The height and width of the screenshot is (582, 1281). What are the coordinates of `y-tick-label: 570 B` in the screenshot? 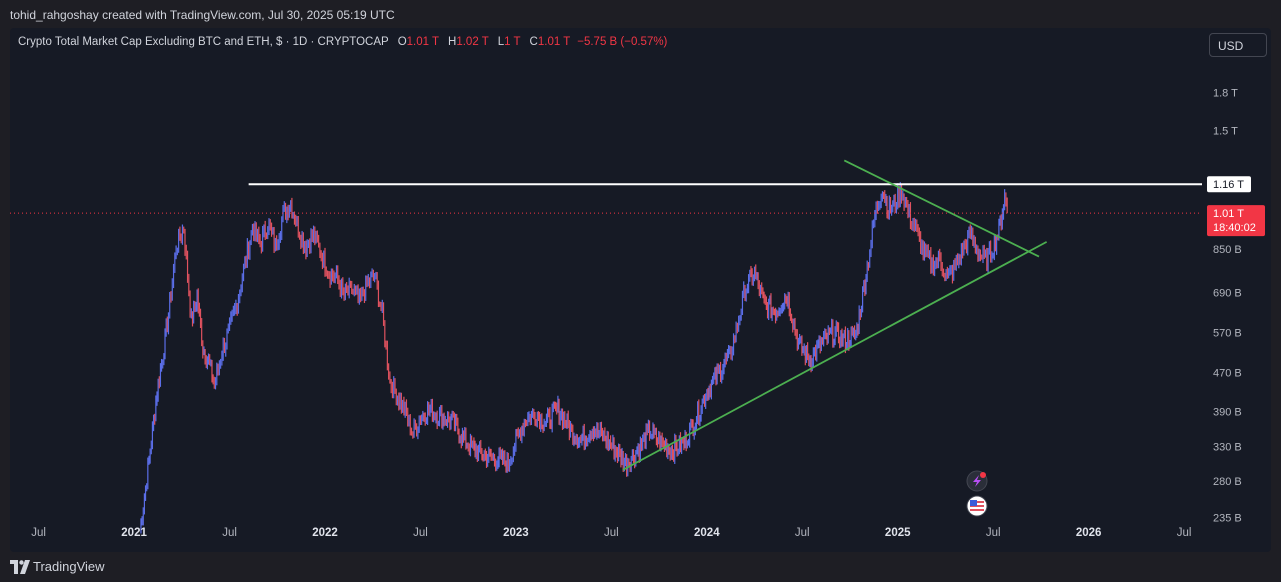 It's located at (1227, 333).